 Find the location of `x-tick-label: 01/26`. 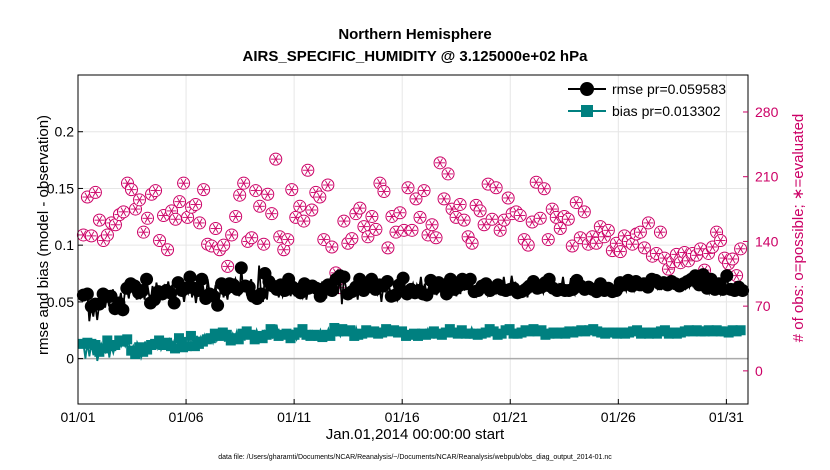

x-tick-label: 01/26 is located at coordinates (618, 417).